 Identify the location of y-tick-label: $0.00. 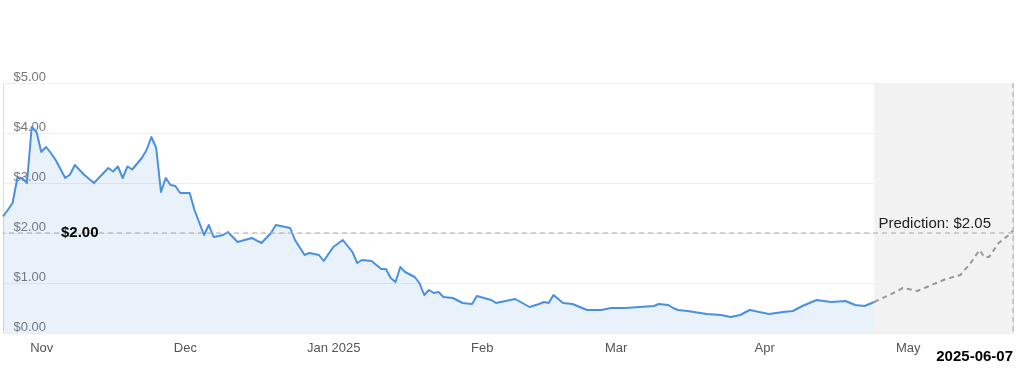
(30, 326).